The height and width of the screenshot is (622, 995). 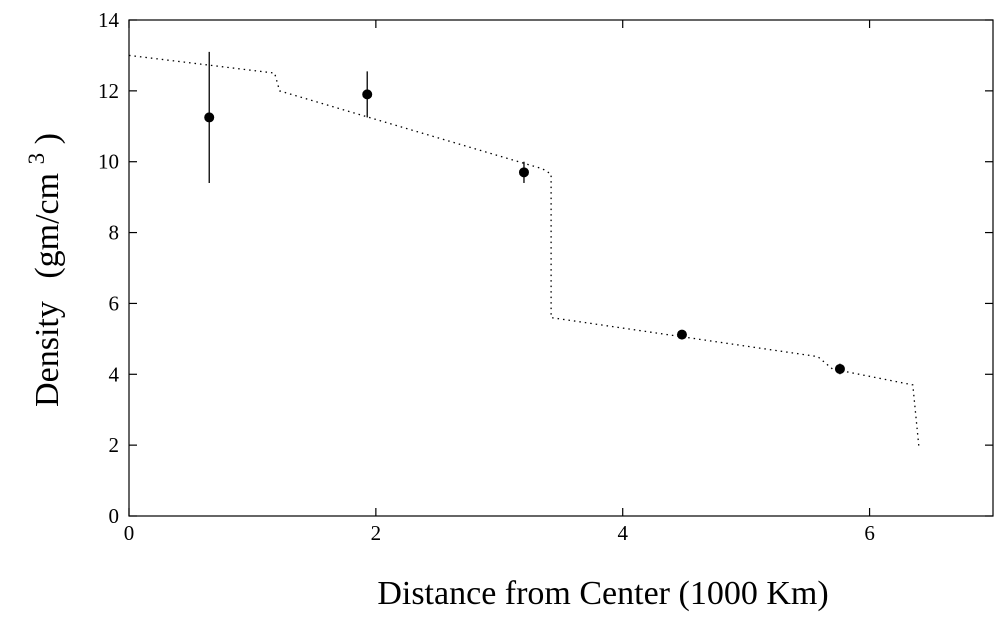 I want to click on y-tick-label: 0, so click(x=114, y=516).